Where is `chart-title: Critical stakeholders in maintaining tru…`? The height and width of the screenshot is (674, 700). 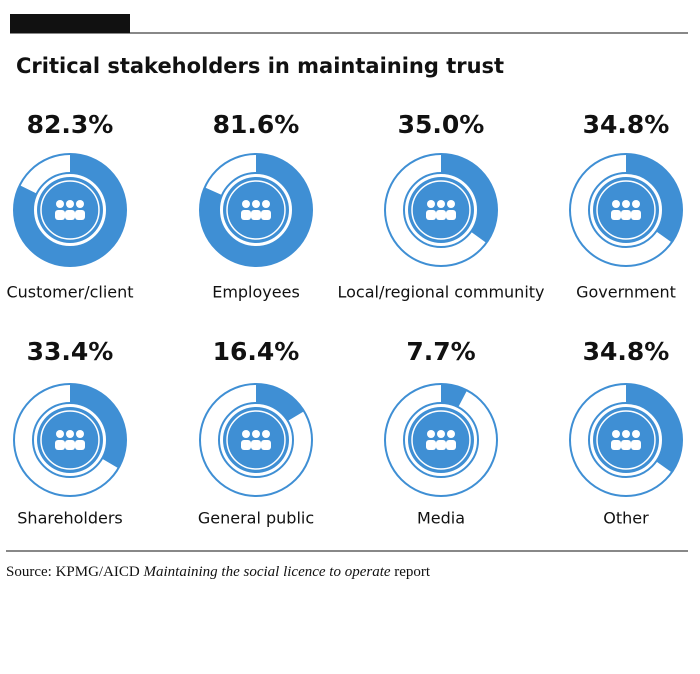 chart-title: Critical stakeholders in maintaining tru… is located at coordinates (260, 66).